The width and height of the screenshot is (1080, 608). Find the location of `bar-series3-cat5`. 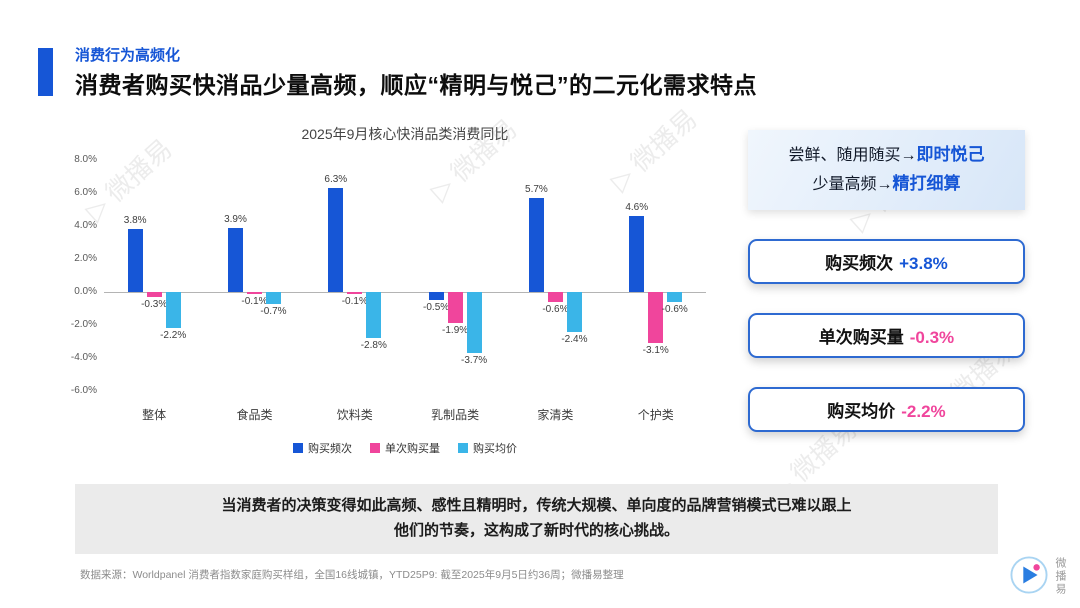

bar-series3-cat5 is located at coordinates (574, 312).